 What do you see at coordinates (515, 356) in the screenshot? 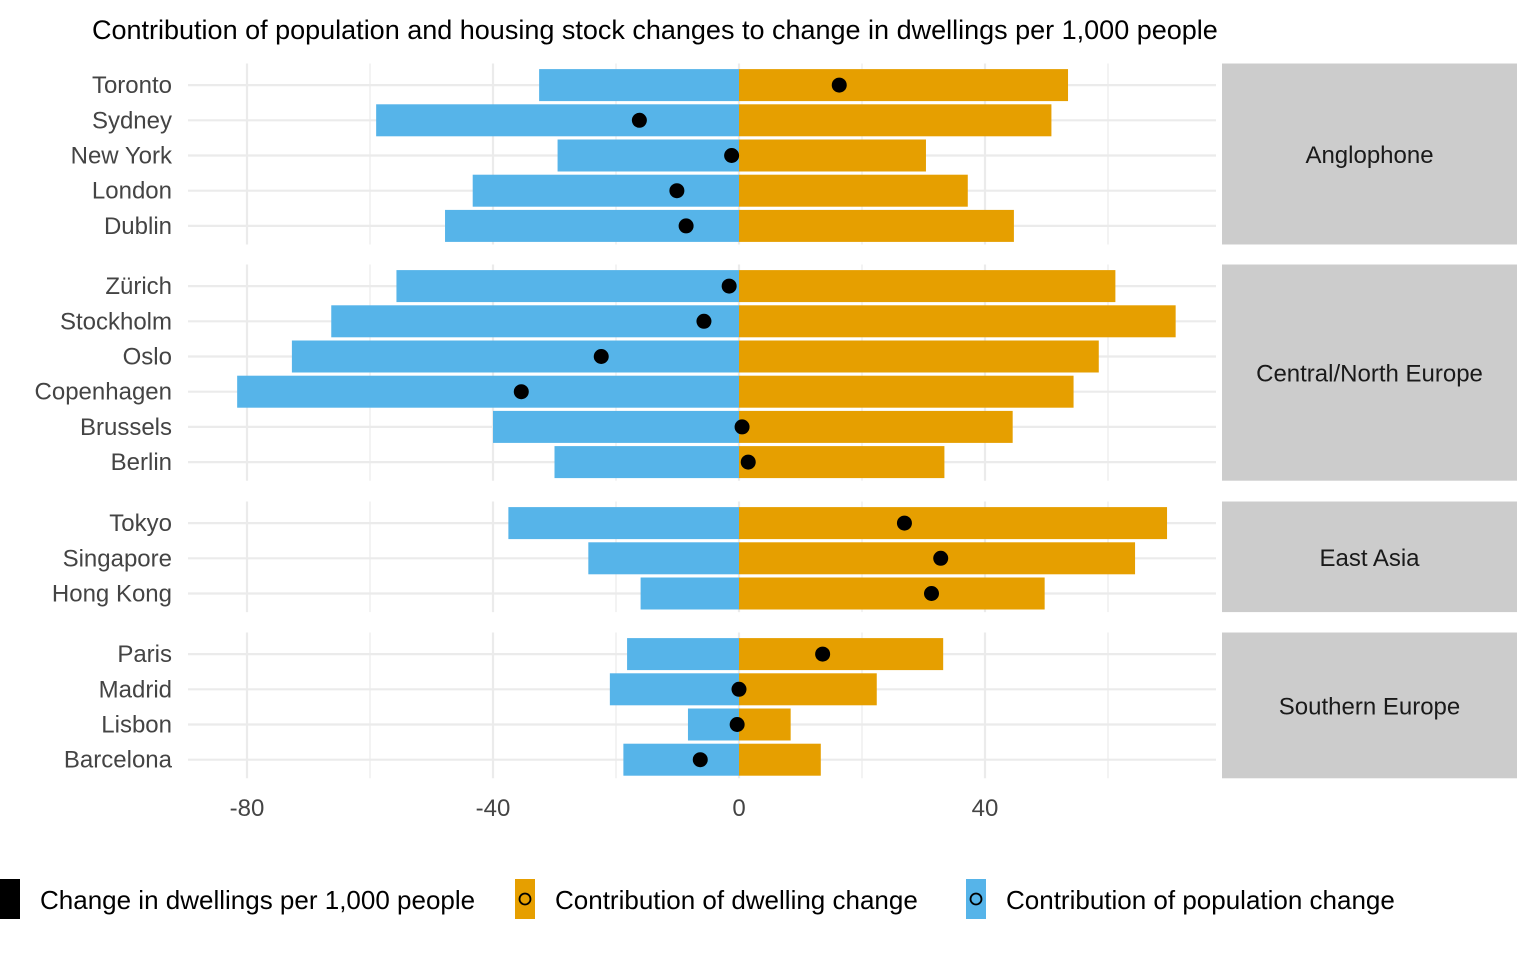
I see `bar-population-oslo` at bounding box center [515, 356].